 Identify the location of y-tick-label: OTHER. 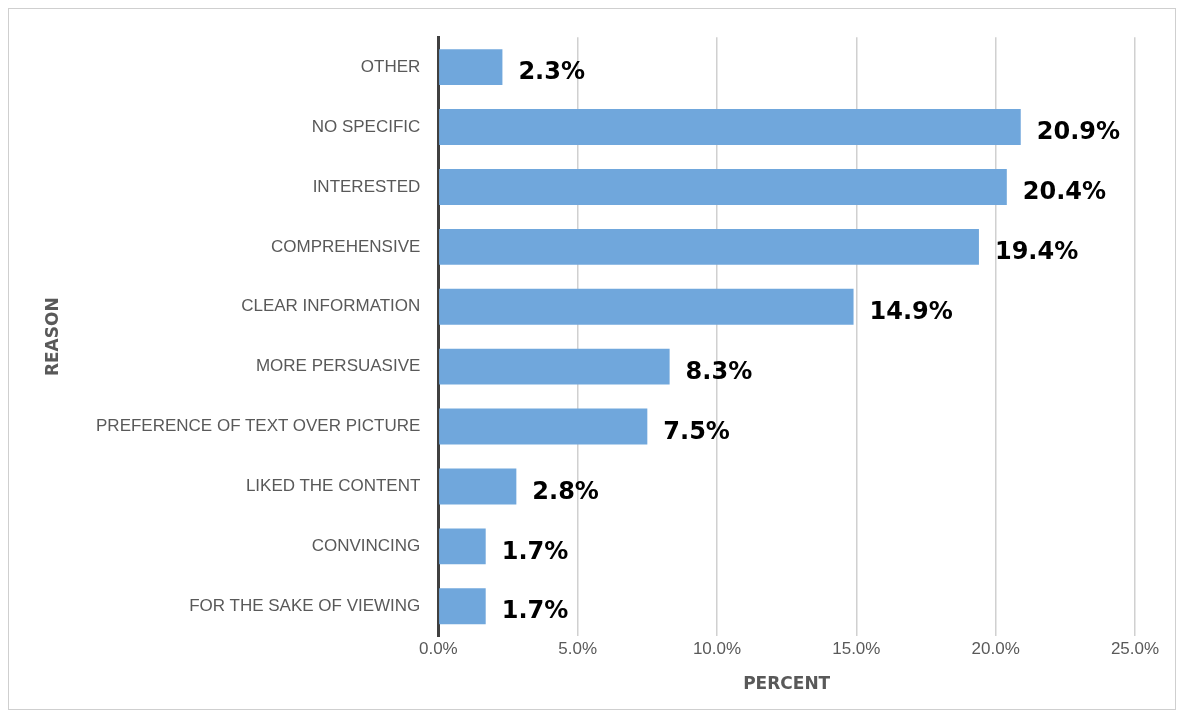
(390, 66).